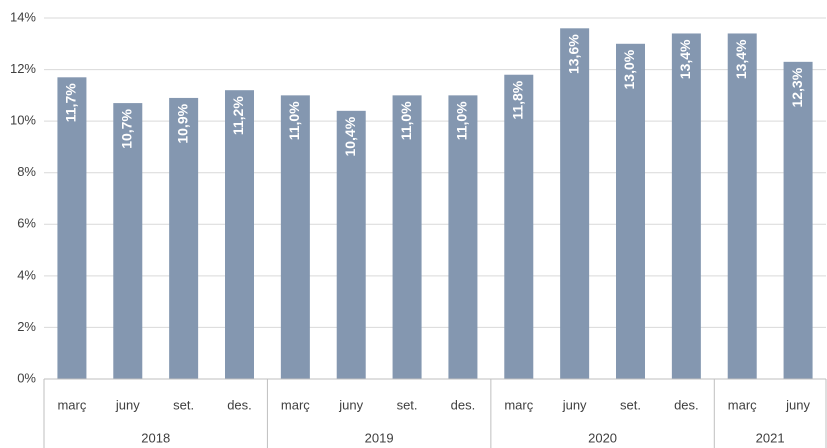 This screenshot has height=448, width=827. What do you see at coordinates (26, 274) in the screenshot?
I see `y-tick-label: 4%` at bounding box center [26, 274].